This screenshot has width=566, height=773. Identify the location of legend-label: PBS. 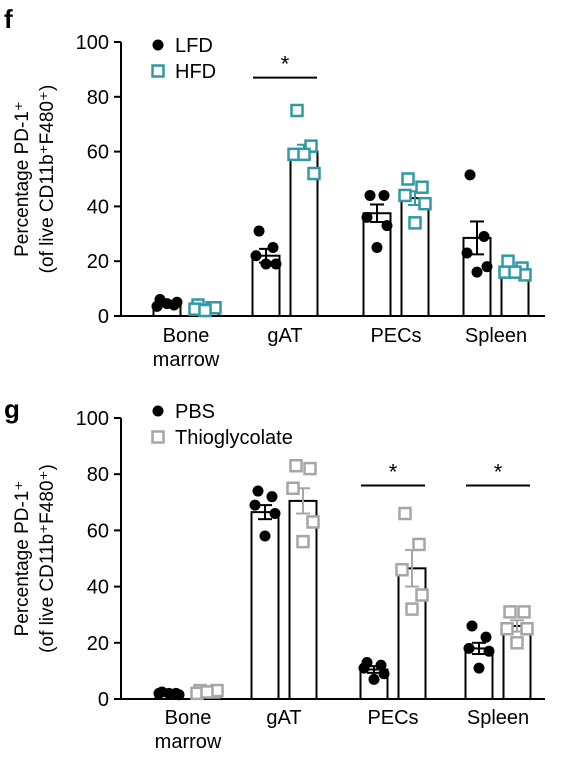
(195, 412).